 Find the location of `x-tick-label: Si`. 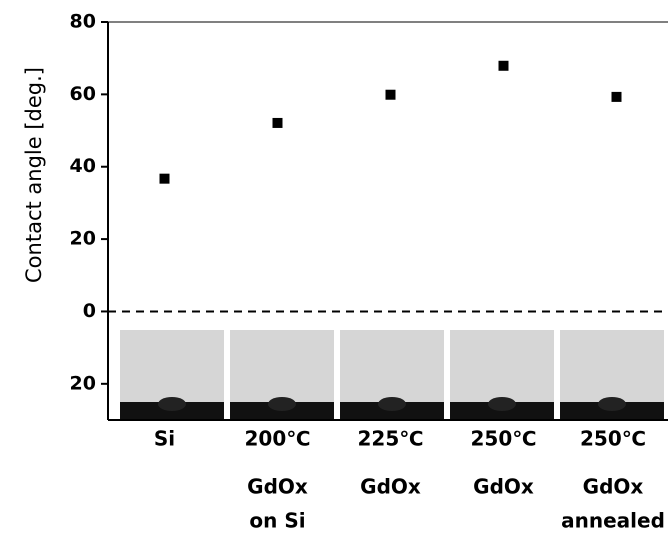

x-tick-label: Si is located at coordinates (164, 439).